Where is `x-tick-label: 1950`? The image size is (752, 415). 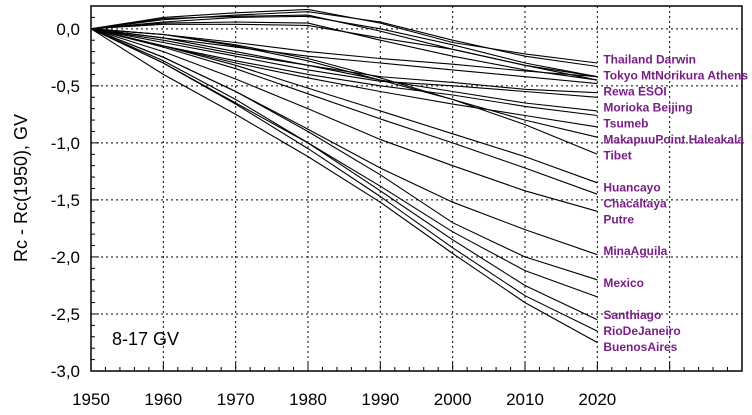 x-tick-label: 1950 is located at coordinates (91, 399).